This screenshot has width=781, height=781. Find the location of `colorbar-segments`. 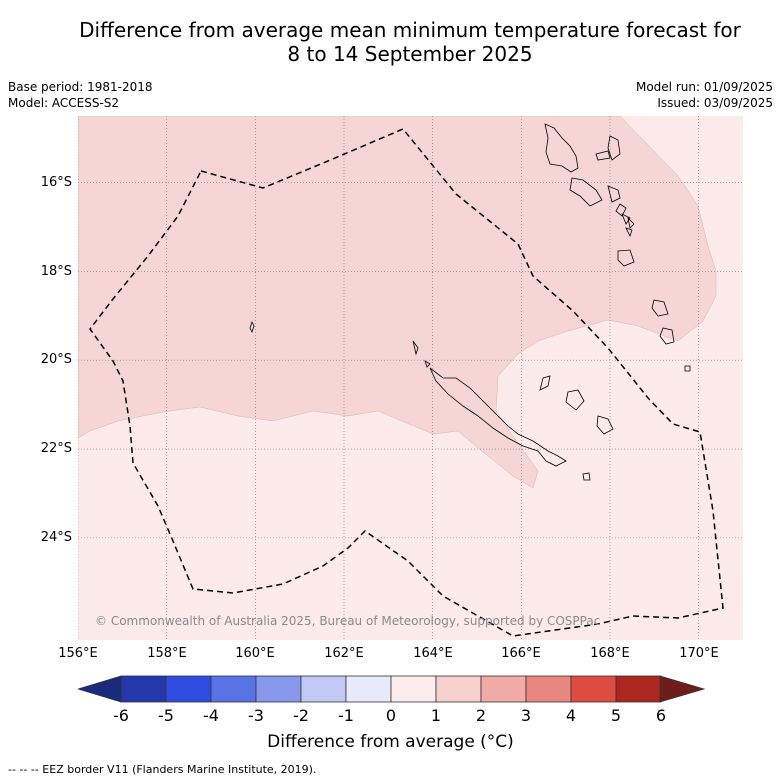

colorbar-segments is located at coordinates (391, 689).